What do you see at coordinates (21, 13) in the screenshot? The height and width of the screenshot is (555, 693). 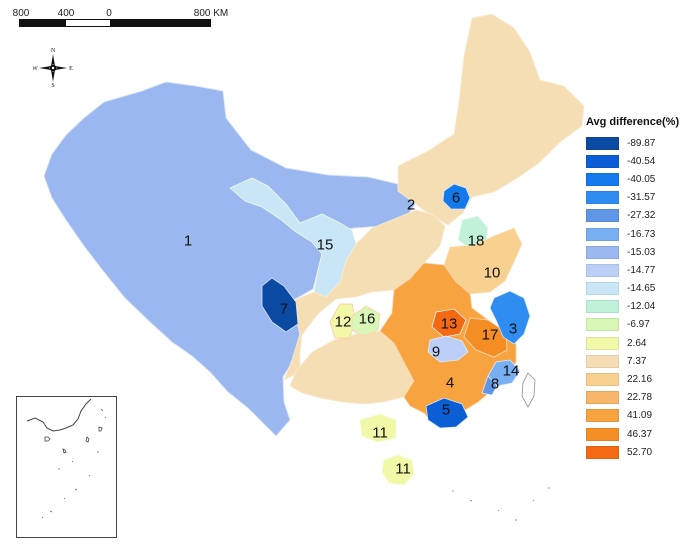 I see `scale-label-800-left: 800` at bounding box center [21, 13].